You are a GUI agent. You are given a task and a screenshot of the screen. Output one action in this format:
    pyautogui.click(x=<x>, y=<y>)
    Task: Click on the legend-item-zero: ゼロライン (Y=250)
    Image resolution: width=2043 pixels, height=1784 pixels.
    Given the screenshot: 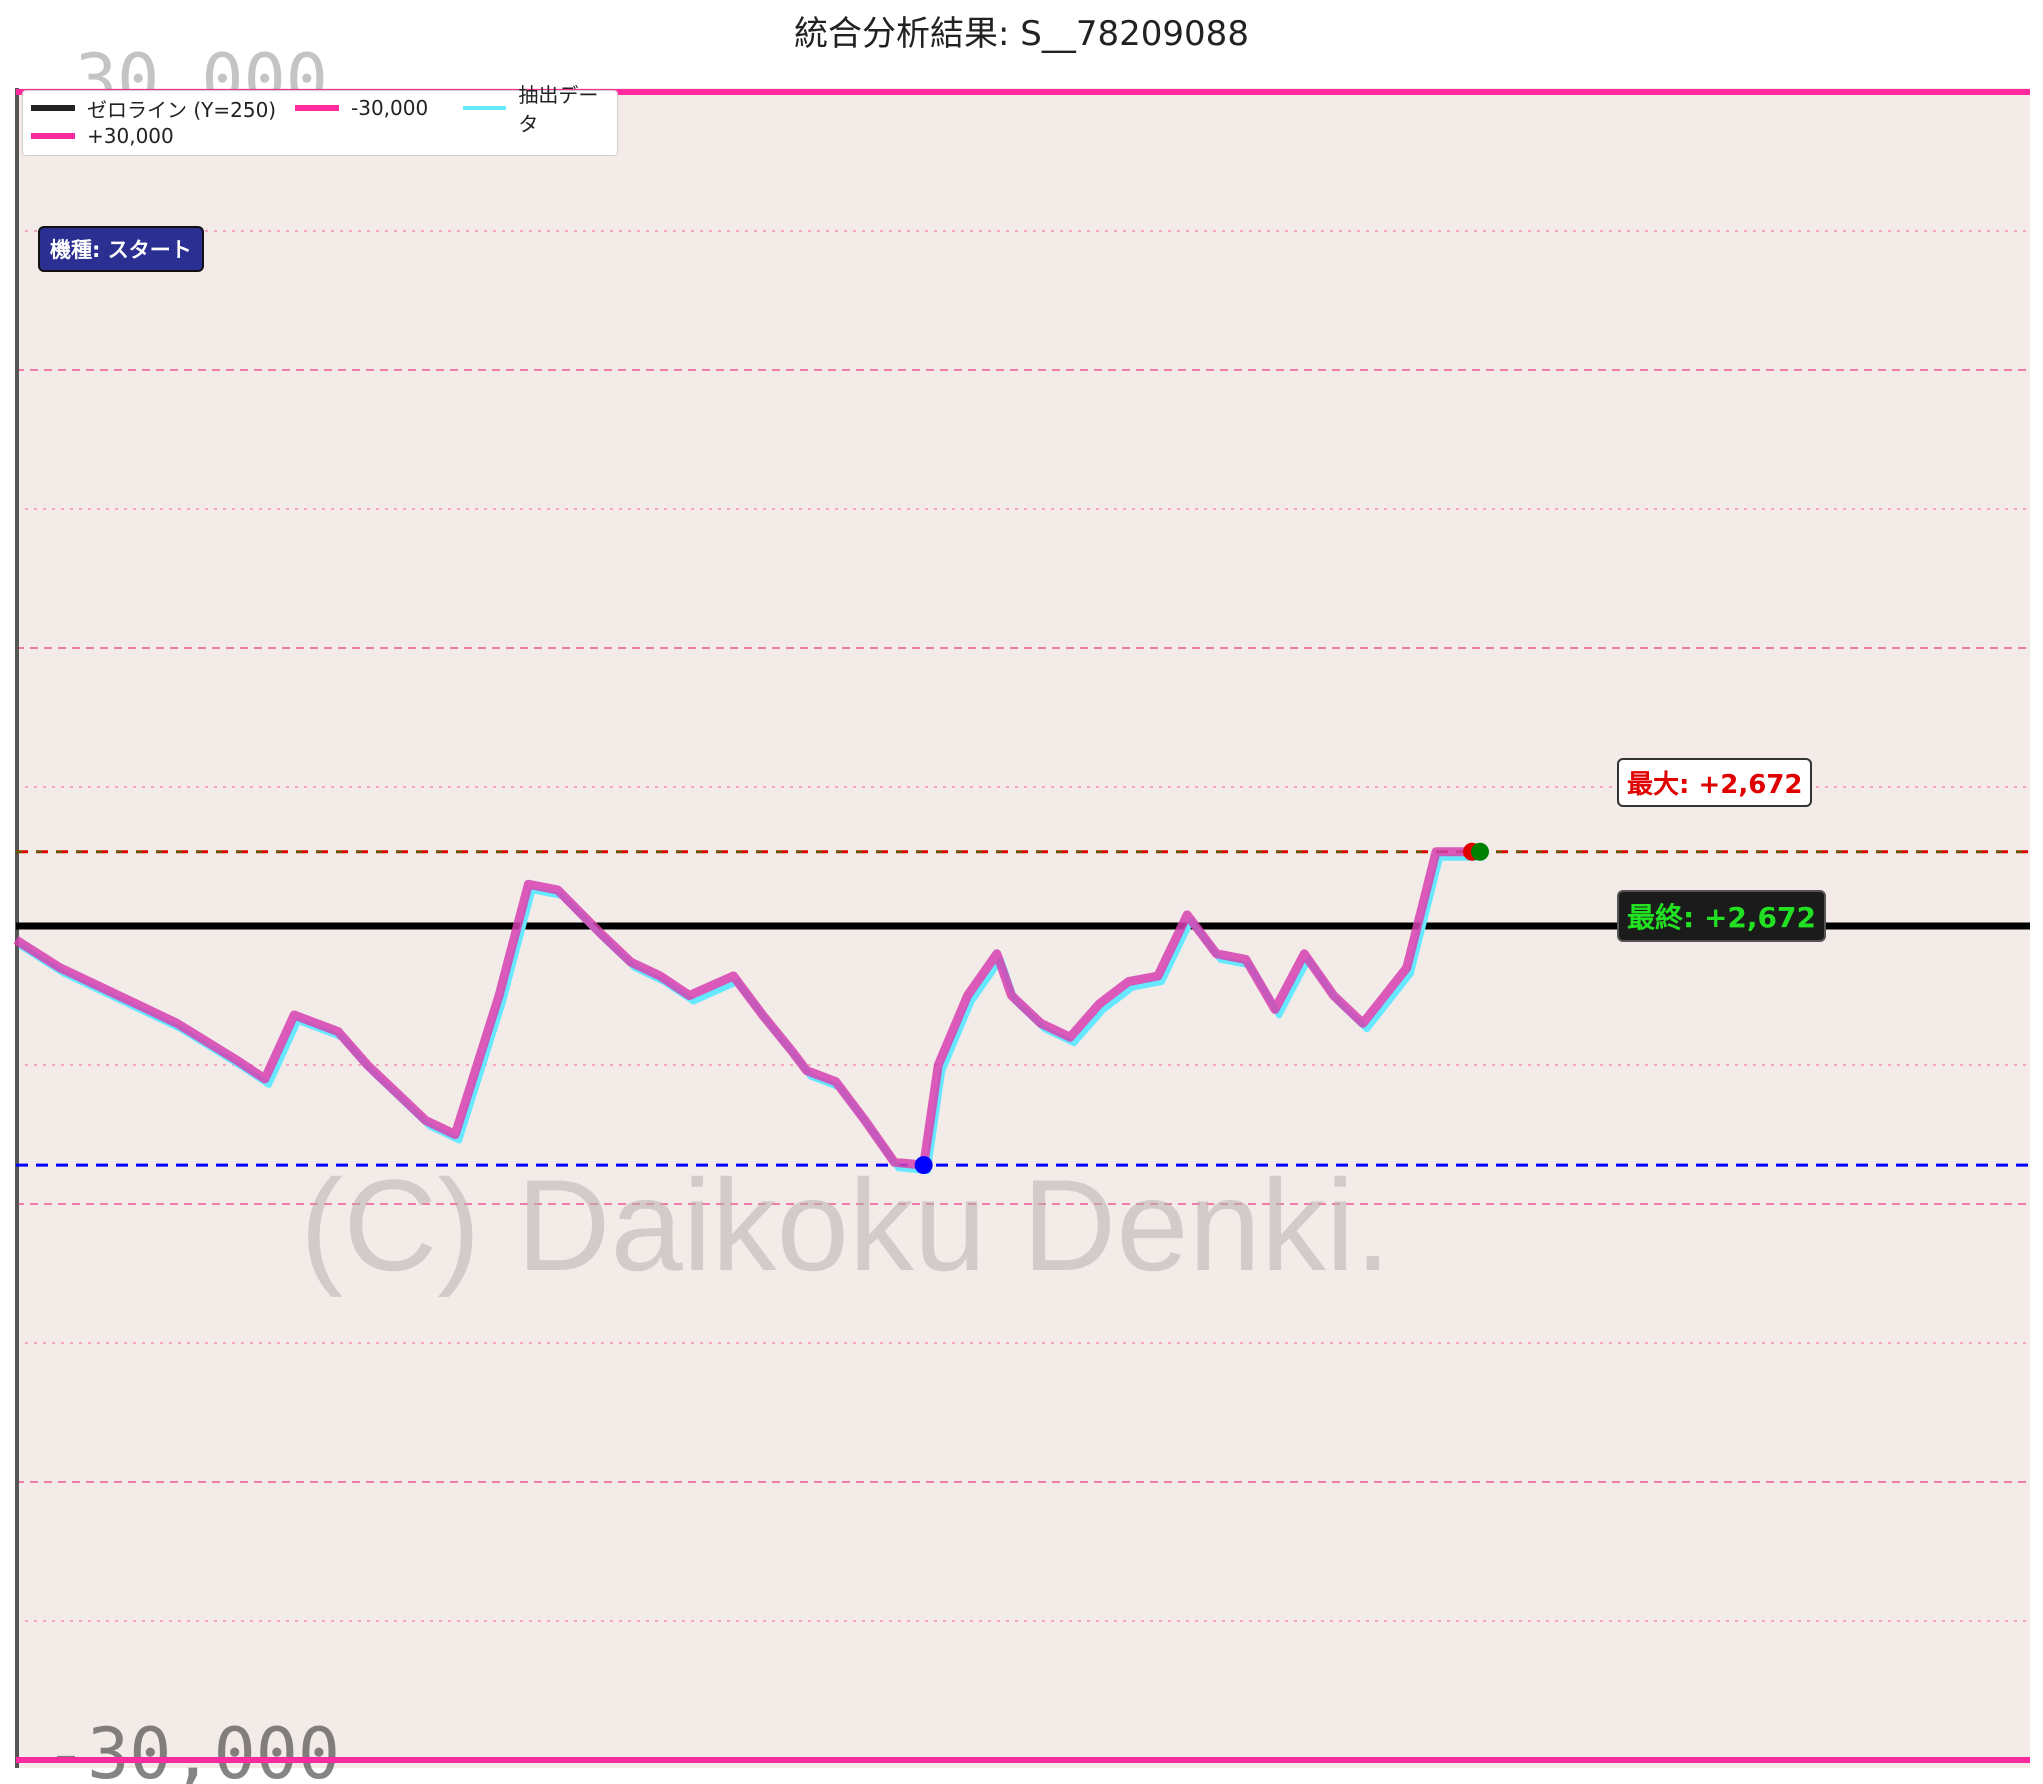 What is the action you would take?
    pyautogui.click(x=154, y=108)
    